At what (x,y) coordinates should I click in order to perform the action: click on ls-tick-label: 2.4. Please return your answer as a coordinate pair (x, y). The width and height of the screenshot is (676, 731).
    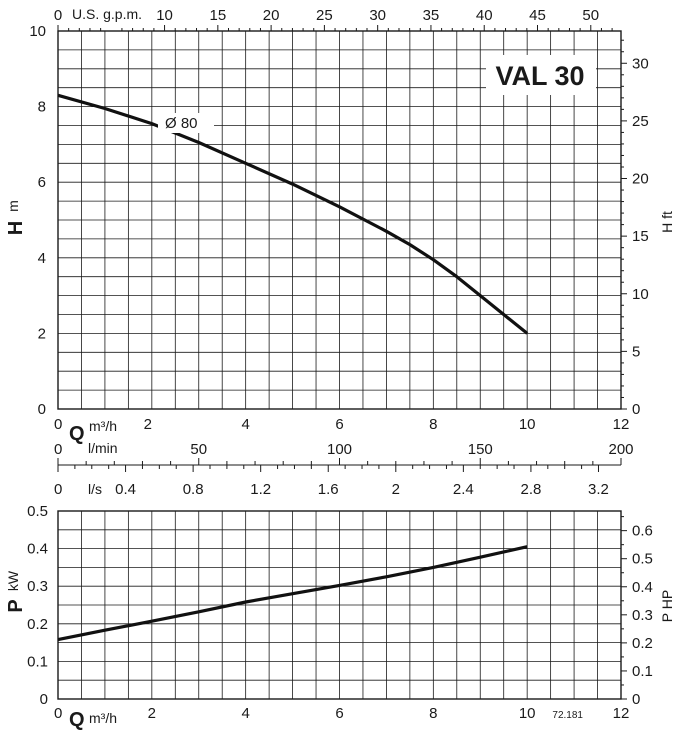
    Looking at the image, I should click on (463, 489).